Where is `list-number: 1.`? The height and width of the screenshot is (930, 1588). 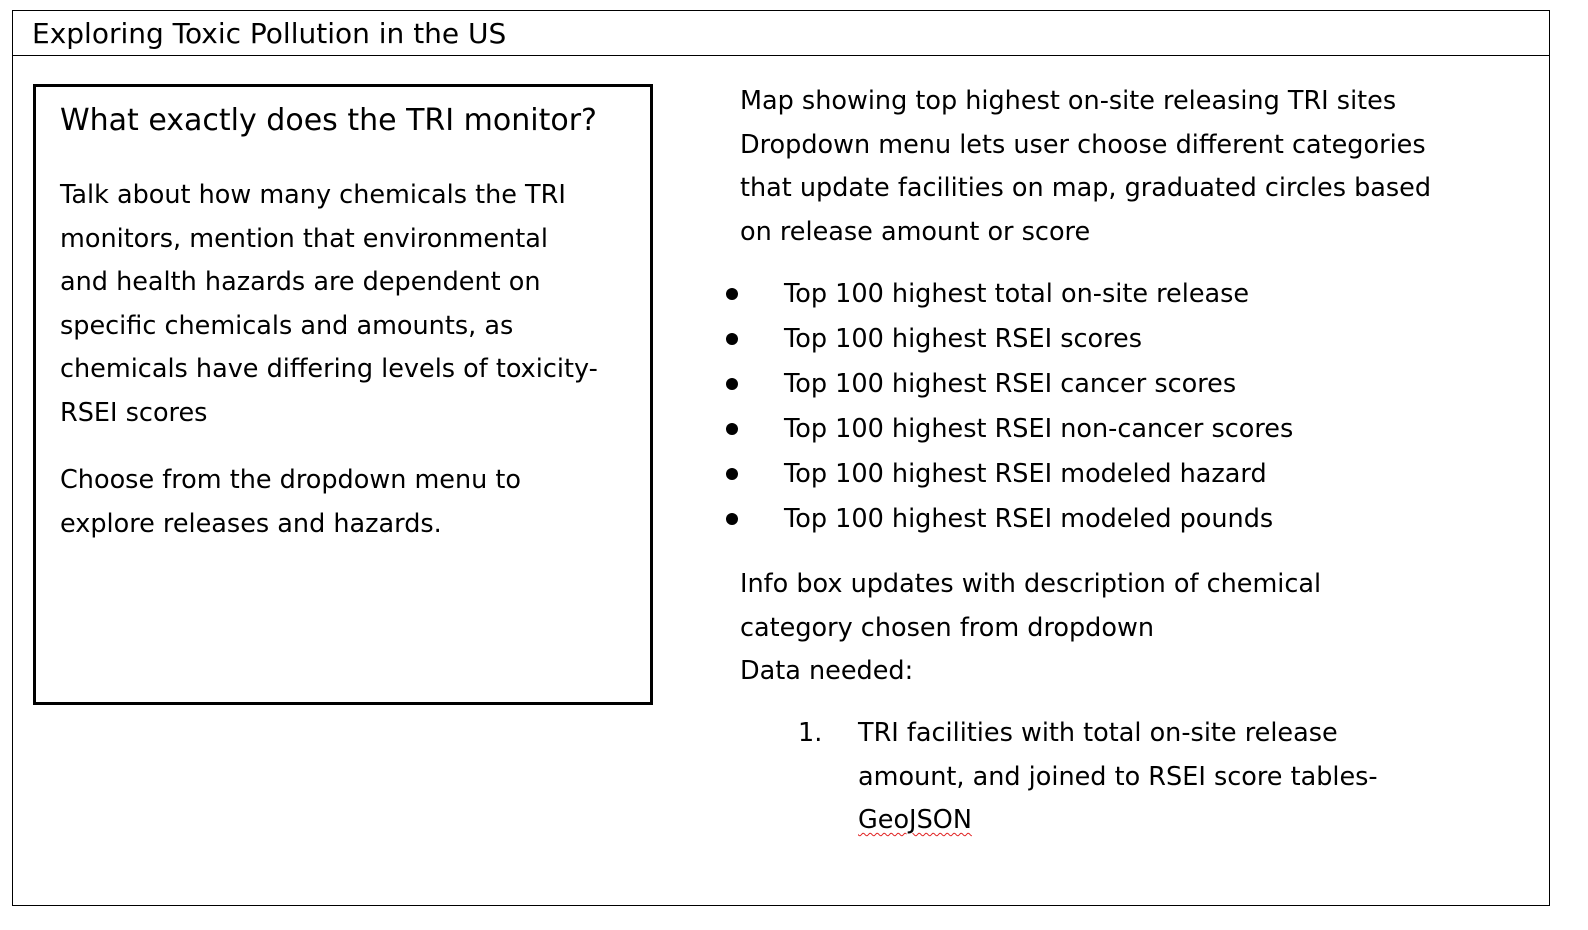
list-number: 1. is located at coordinates (810, 733).